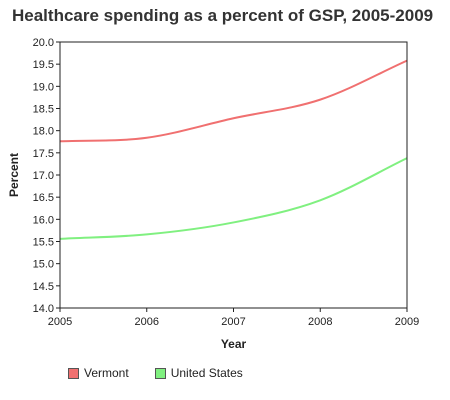 The width and height of the screenshot is (450, 400). What do you see at coordinates (43, 154) in the screenshot?
I see `y-tick-label: 17.5` at bounding box center [43, 154].